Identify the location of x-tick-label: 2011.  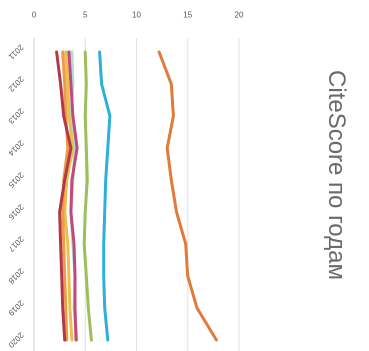
(15, 52).